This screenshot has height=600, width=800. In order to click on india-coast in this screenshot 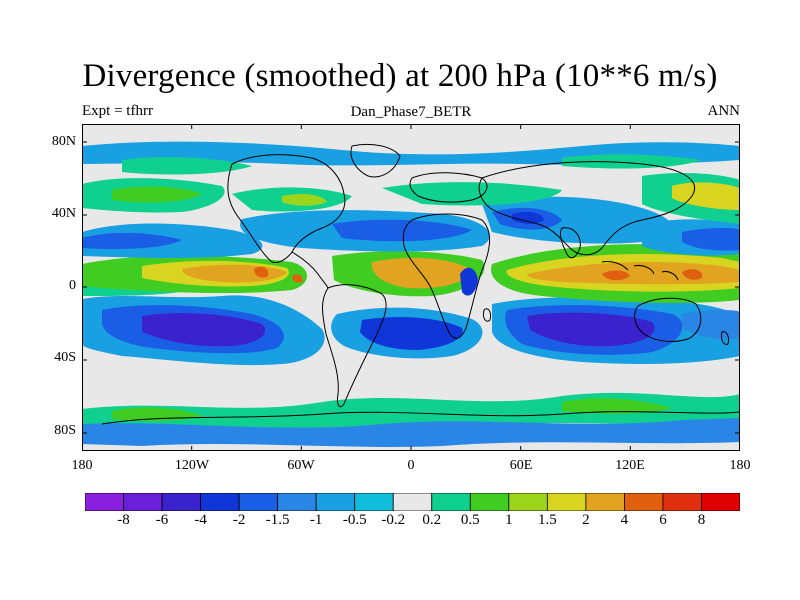, I will do `click(570, 243)`.